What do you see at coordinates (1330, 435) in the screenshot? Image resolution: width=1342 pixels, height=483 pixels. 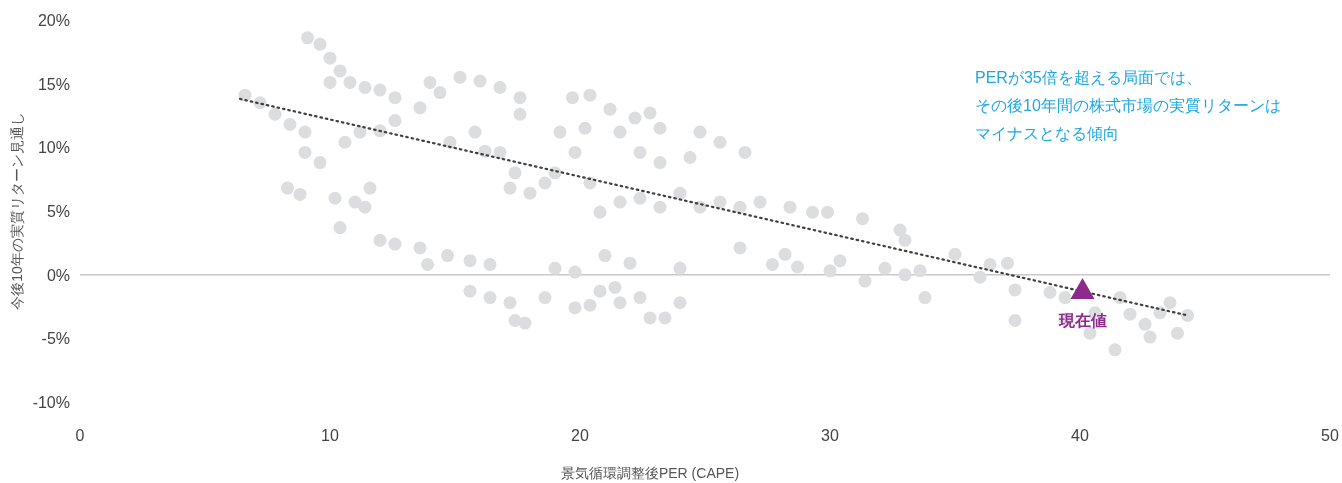 I see `x-tick-label: 50` at bounding box center [1330, 435].